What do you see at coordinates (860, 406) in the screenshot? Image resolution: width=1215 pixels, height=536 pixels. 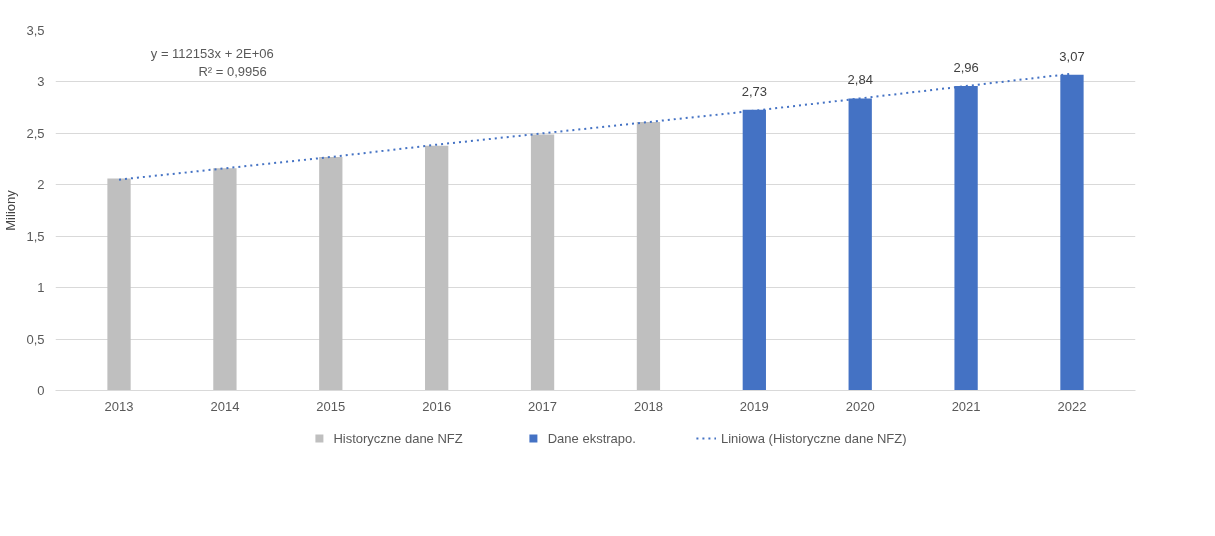 I see `x-tick-label: 2020` at bounding box center [860, 406].